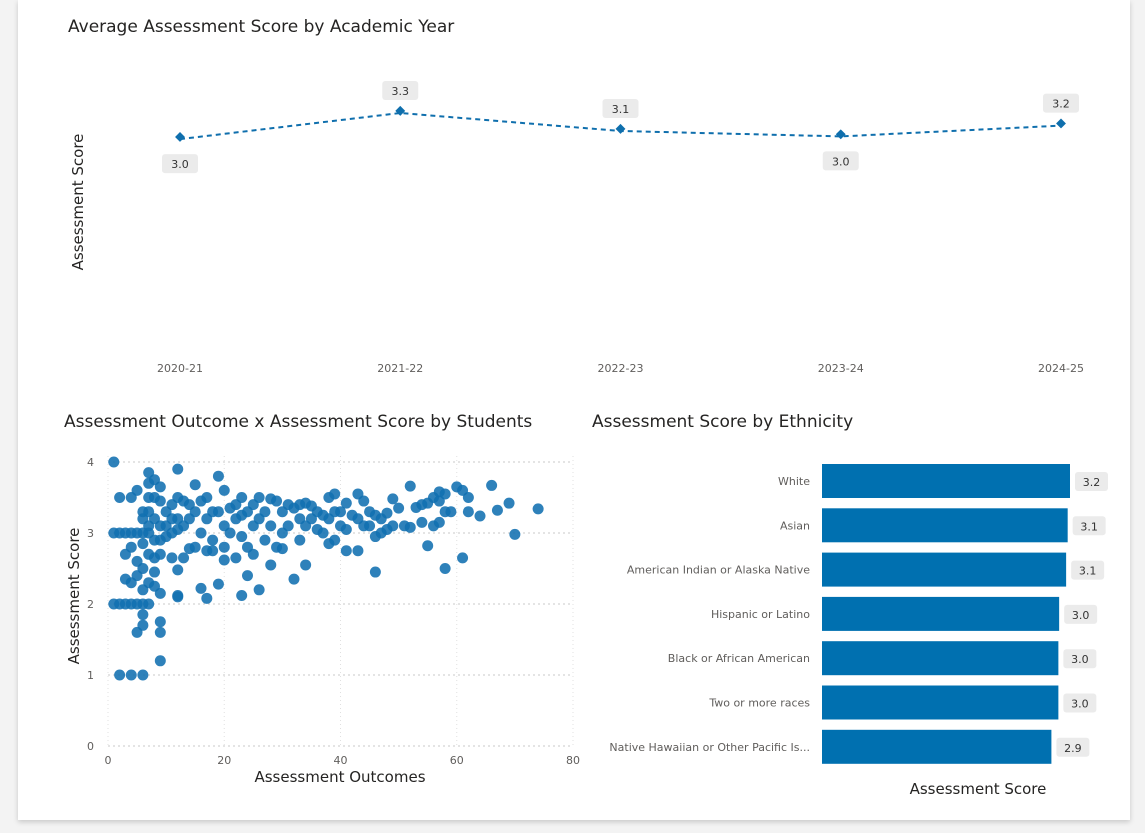 This screenshot has width=1145, height=833. I want to click on x-tick-label: 2022-23, so click(621, 368).